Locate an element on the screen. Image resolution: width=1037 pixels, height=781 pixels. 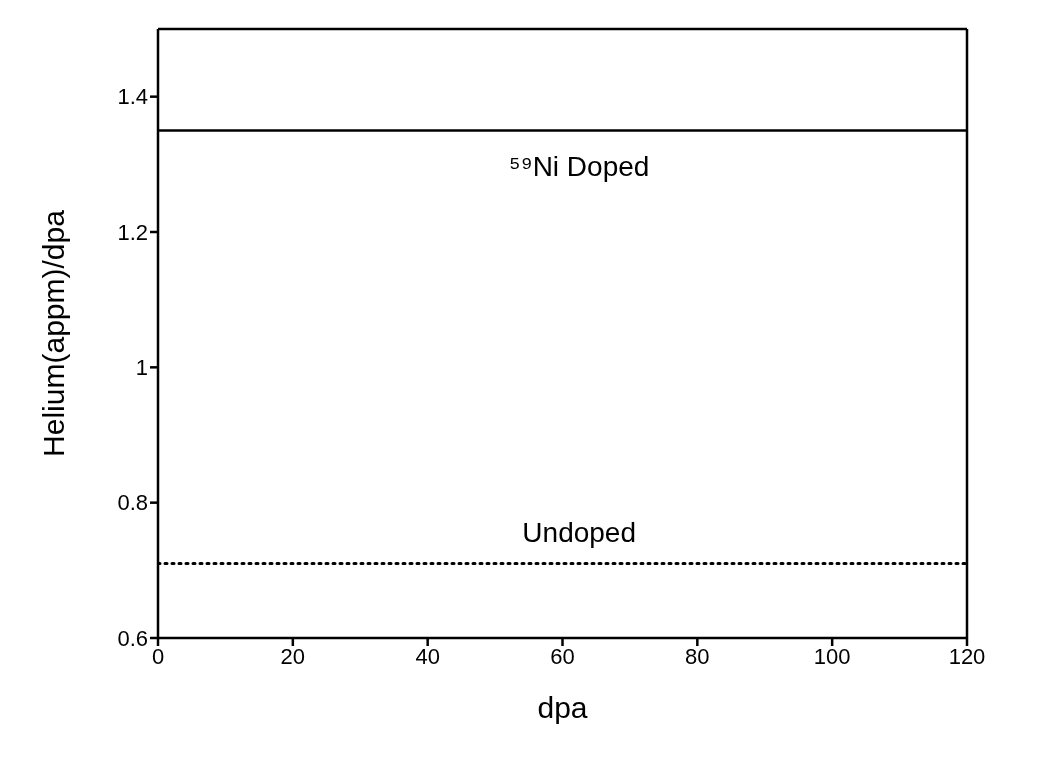
x-tick-label: 120 is located at coordinates (967, 656).